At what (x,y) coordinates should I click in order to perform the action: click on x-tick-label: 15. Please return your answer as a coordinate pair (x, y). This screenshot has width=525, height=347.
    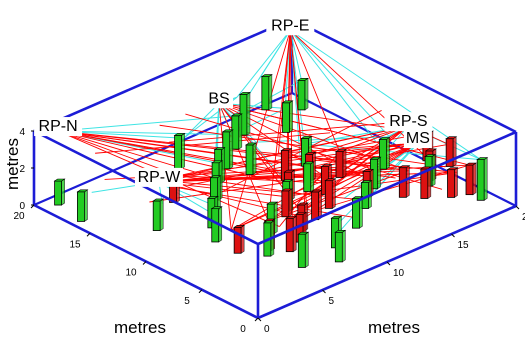
    Looking at the image, I should click on (464, 245).